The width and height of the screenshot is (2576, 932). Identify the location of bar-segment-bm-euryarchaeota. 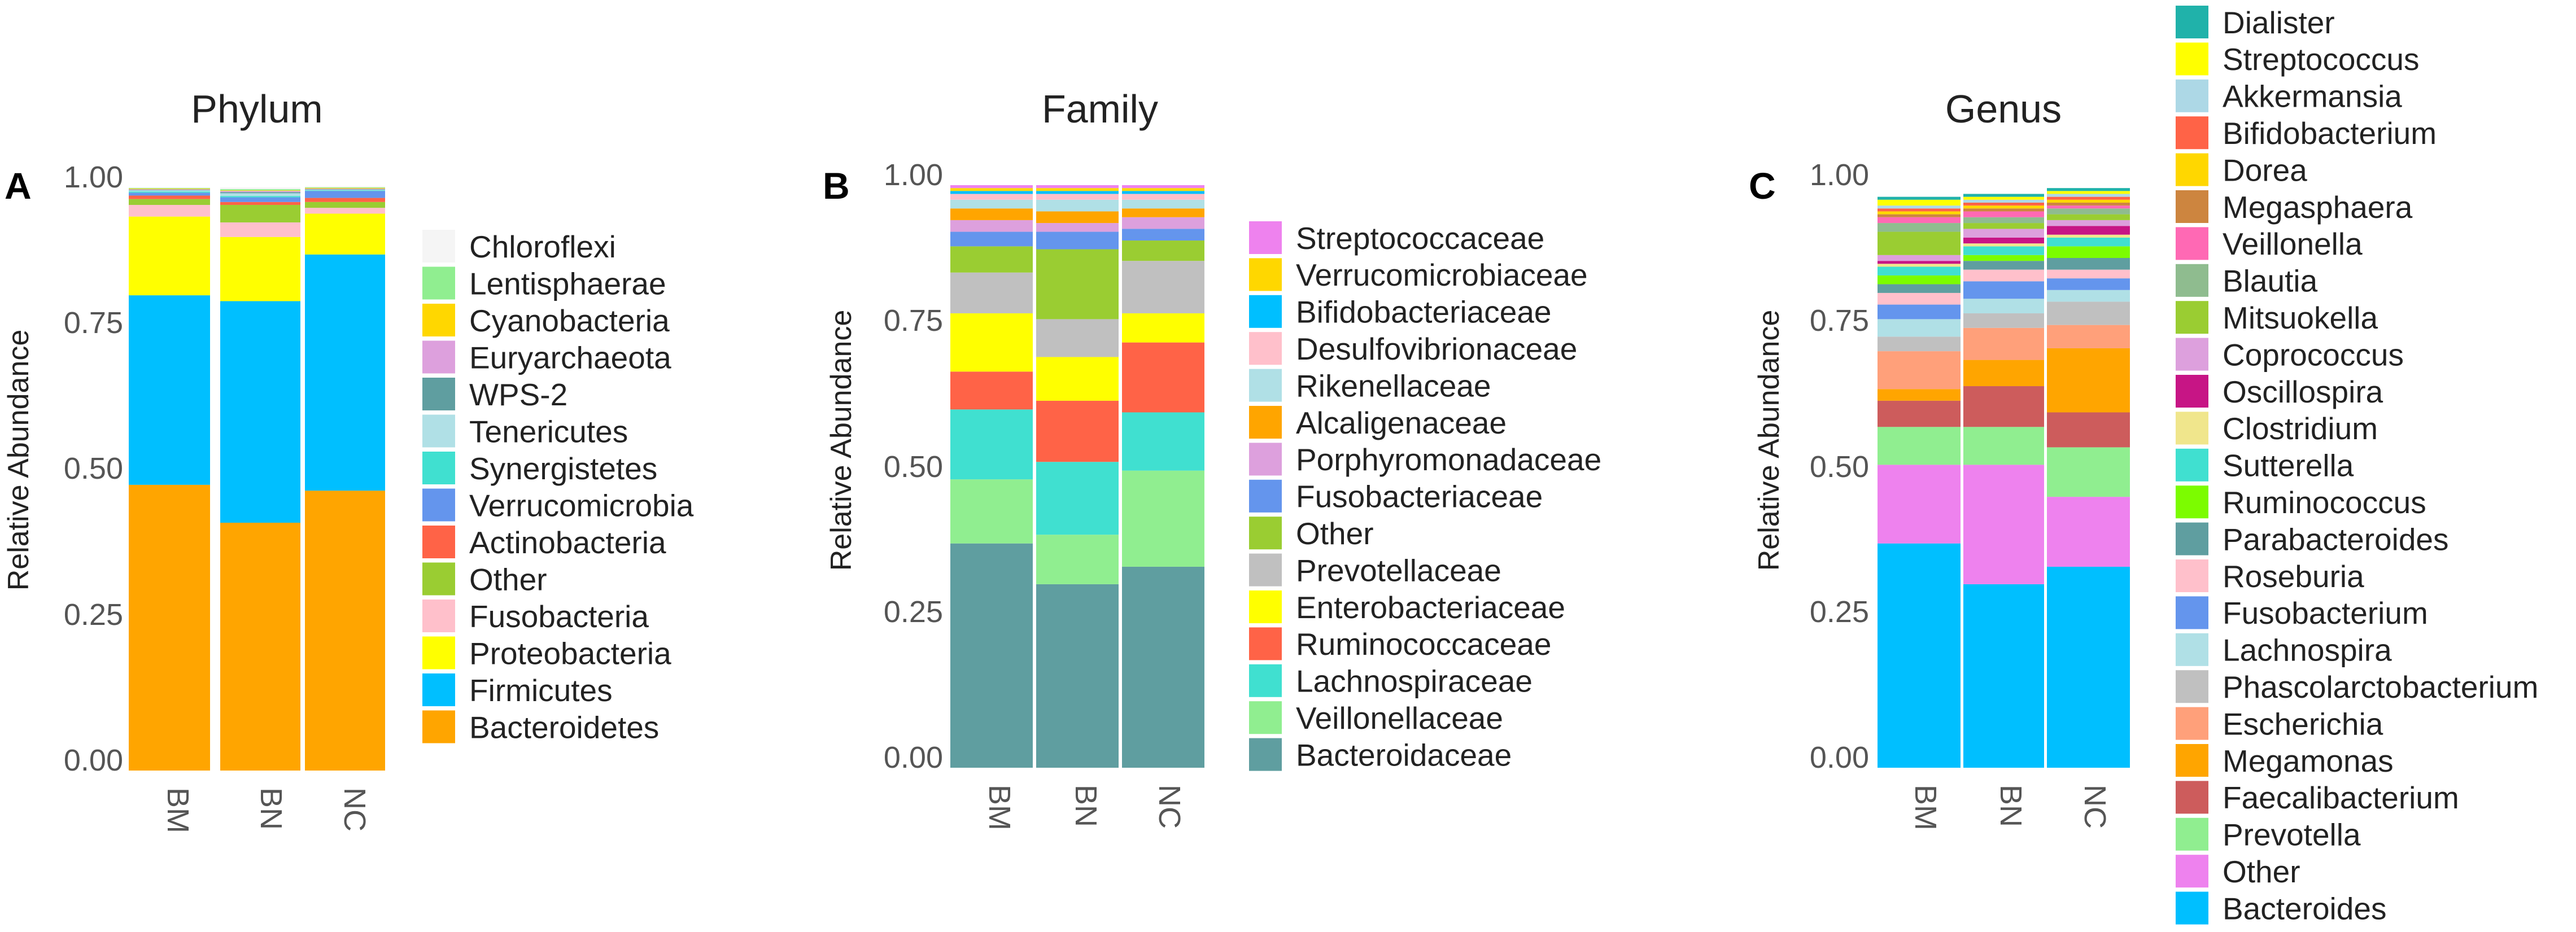
(169, 189).